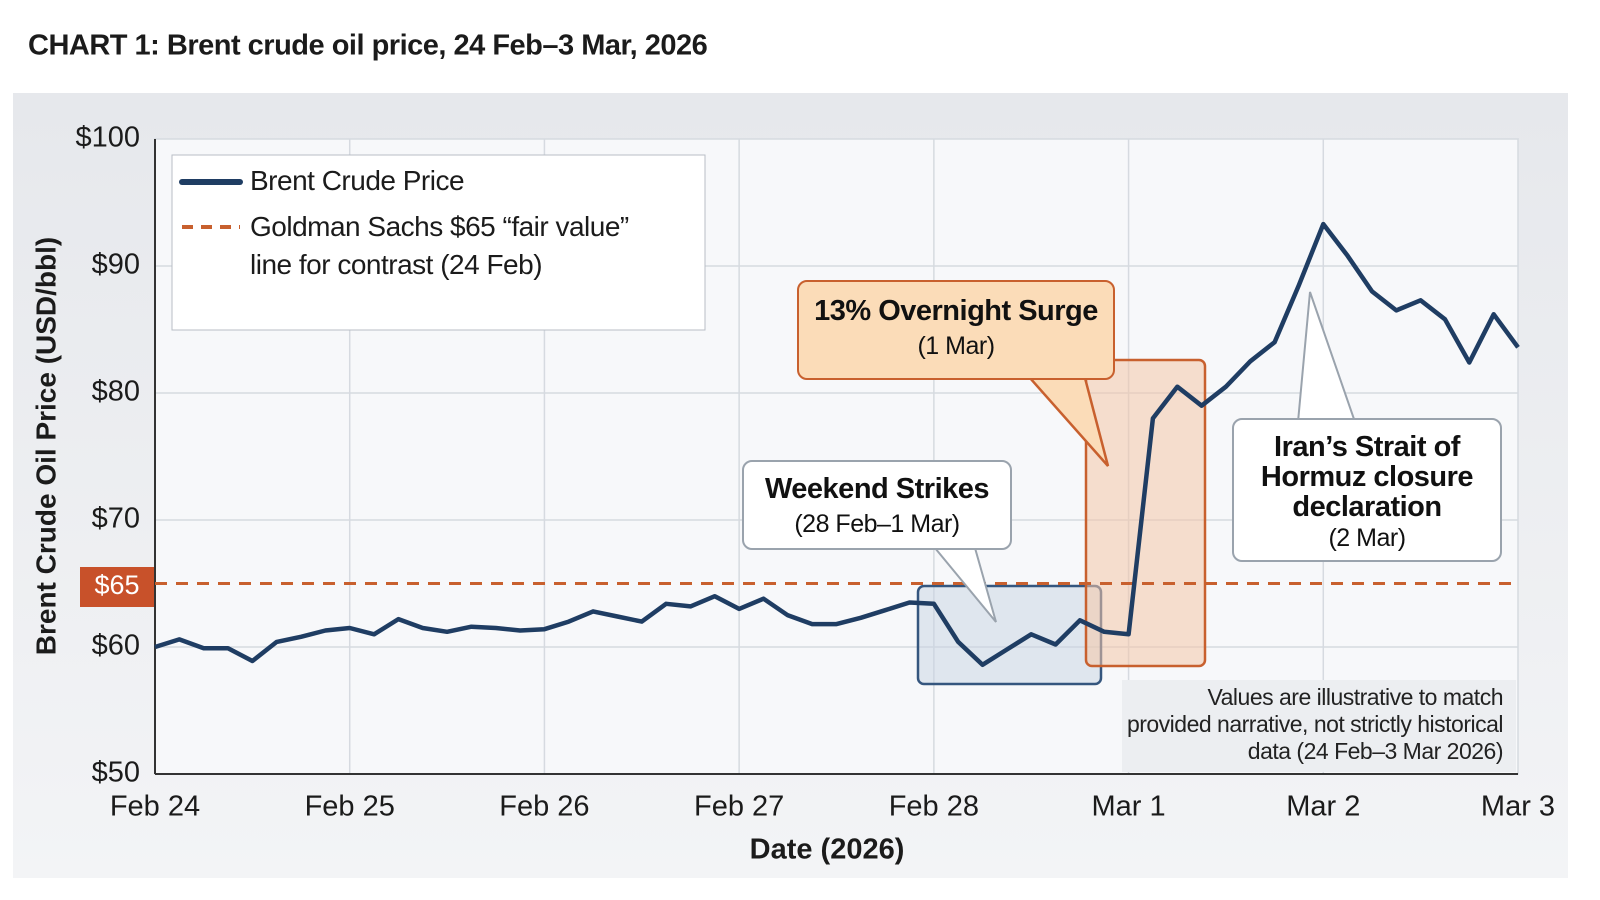 This screenshot has height=900, width=1600. What do you see at coordinates (155, 807) in the screenshot?
I see `x-tick-label: Feb 24` at bounding box center [155, 807].